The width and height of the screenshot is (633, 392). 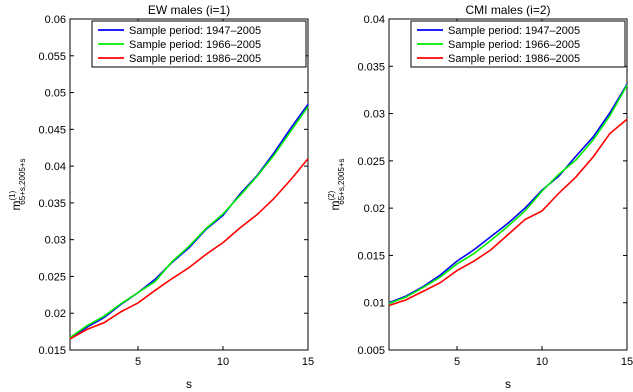 What do you see at coordinates (371, 351) in the screenshot?
I see `cmi-ytick-label: 0.005` at bounding box center [371, 351].